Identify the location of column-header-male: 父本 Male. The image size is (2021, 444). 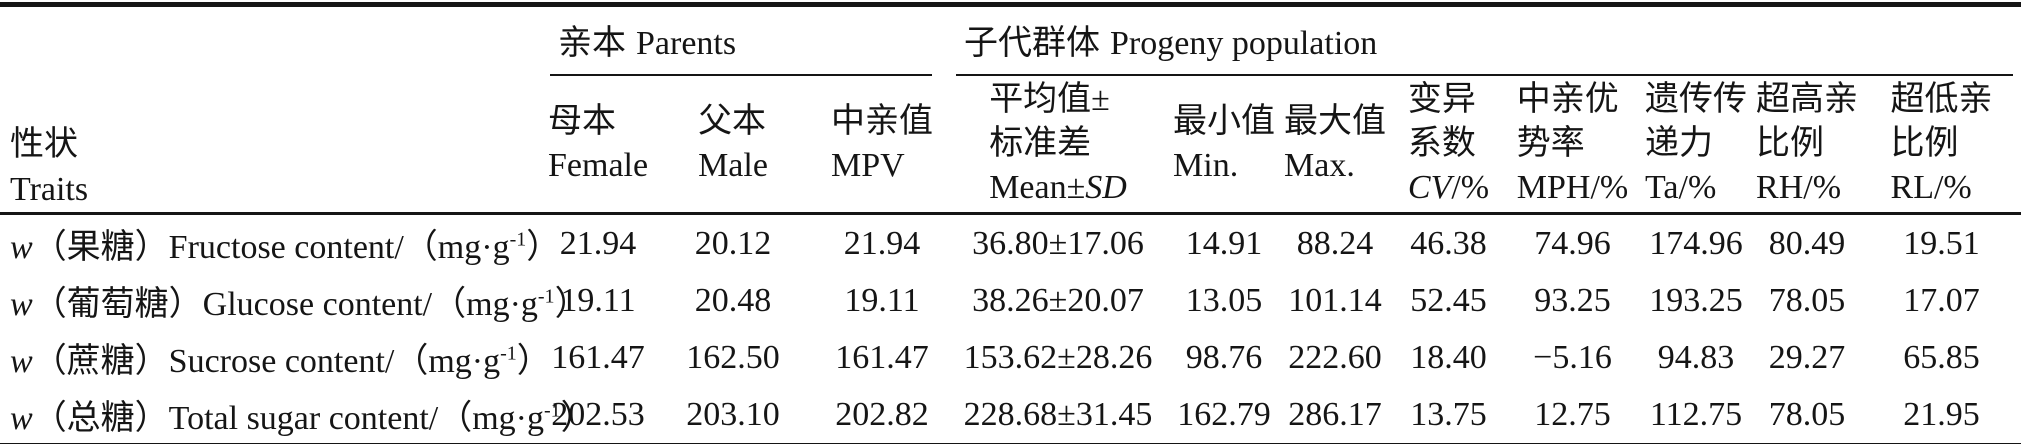
(733, 145).